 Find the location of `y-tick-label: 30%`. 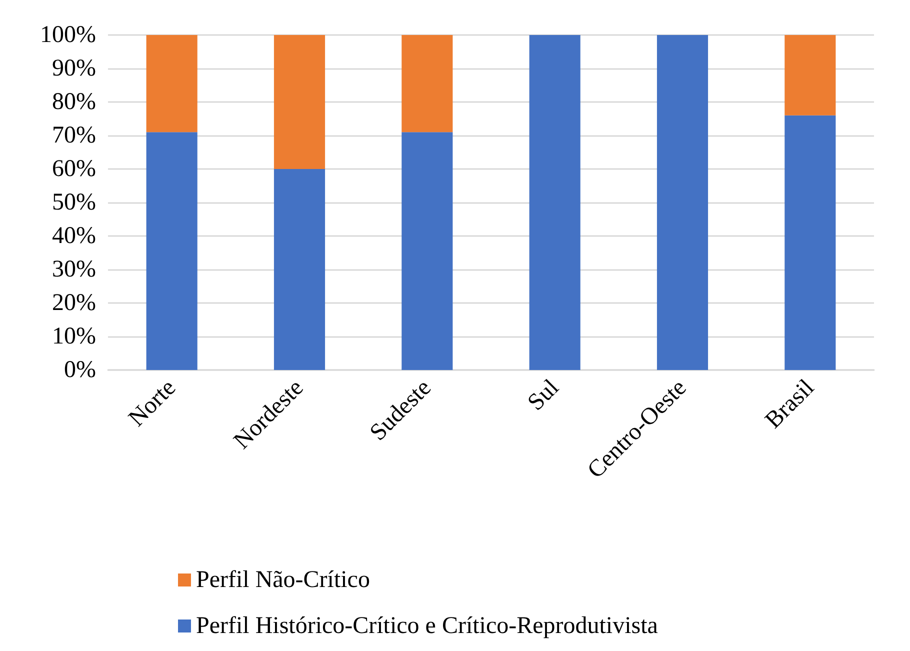

y-tick-label: 30% is located at coordinates (74, 269).